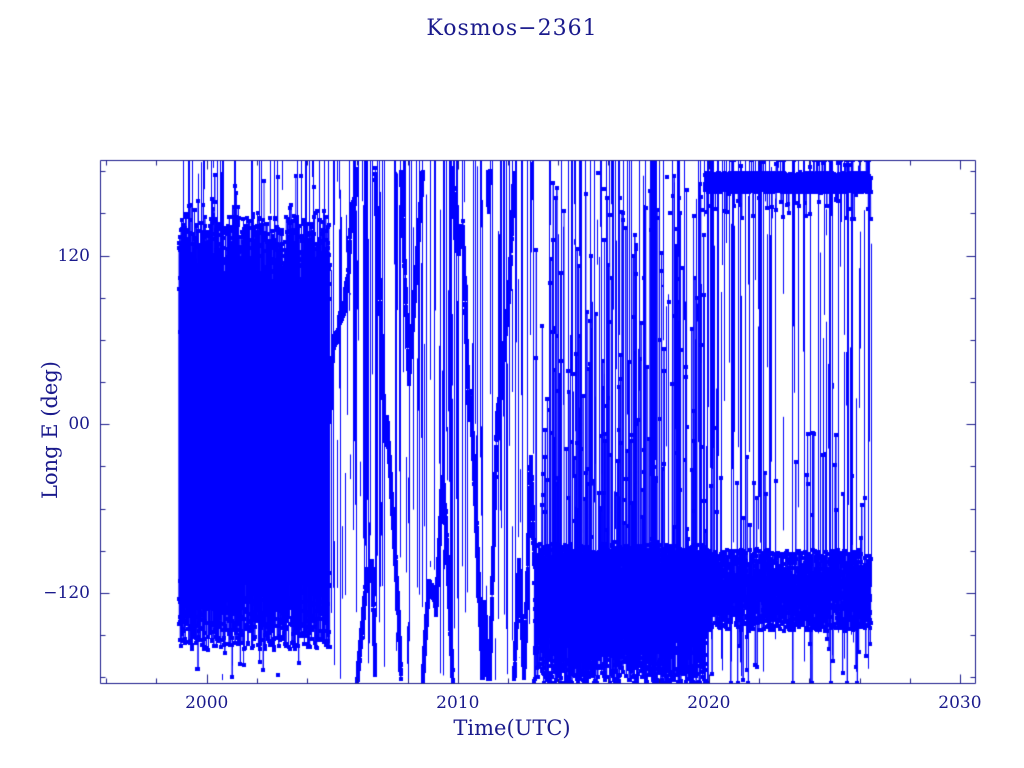 This screenshot has height=768, width=1024. I want to click on x-tick-label: 2000, so click(207, 703).